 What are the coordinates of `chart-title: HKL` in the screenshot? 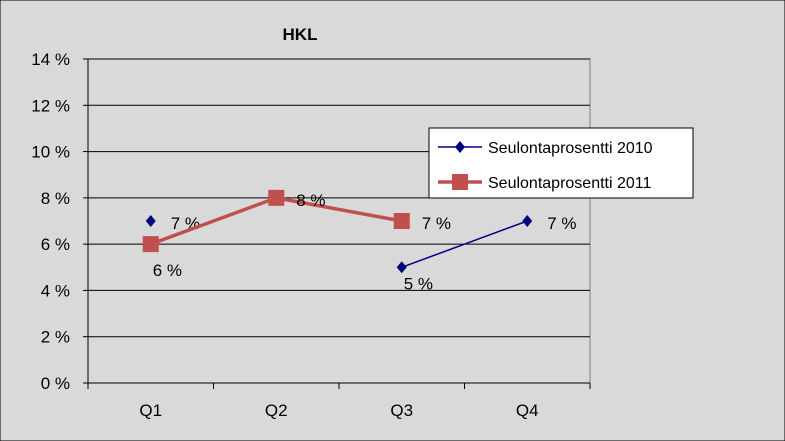 It's located at (300, 34).